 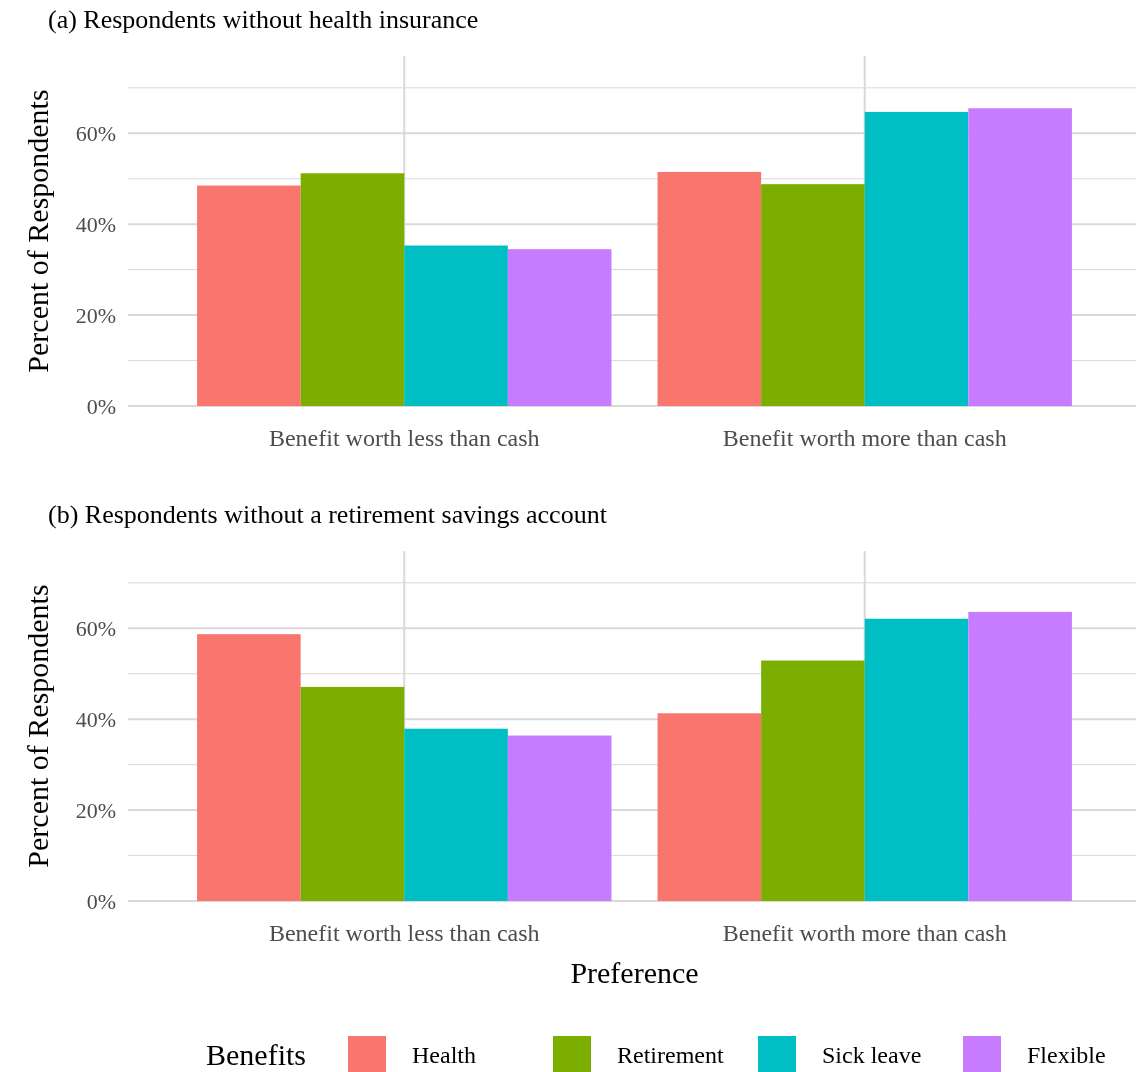 I want to click on legend-label: Health, so click(x=444, y=1055).